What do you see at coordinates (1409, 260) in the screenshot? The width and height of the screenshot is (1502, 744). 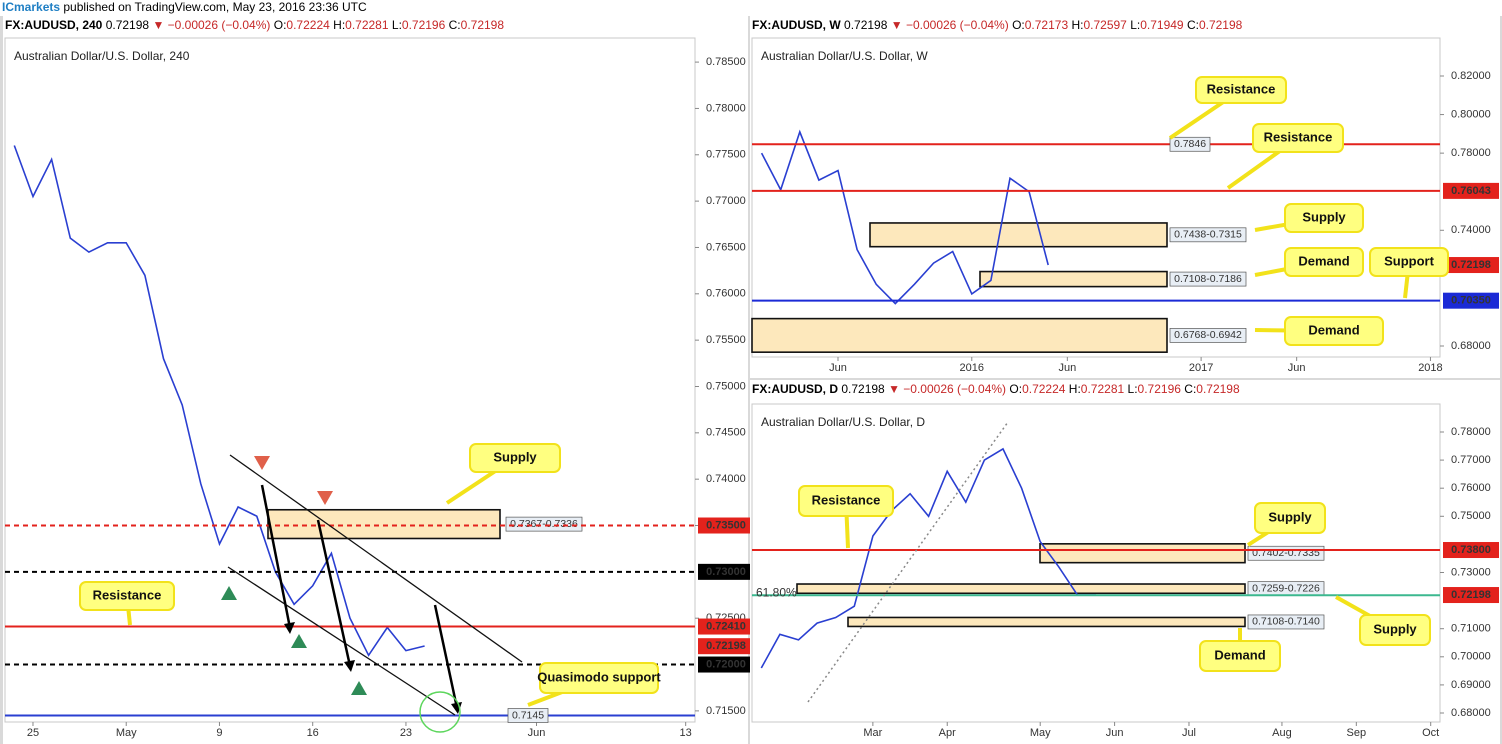 I see `callout-text: Support` at bounding box center [1409, 260].